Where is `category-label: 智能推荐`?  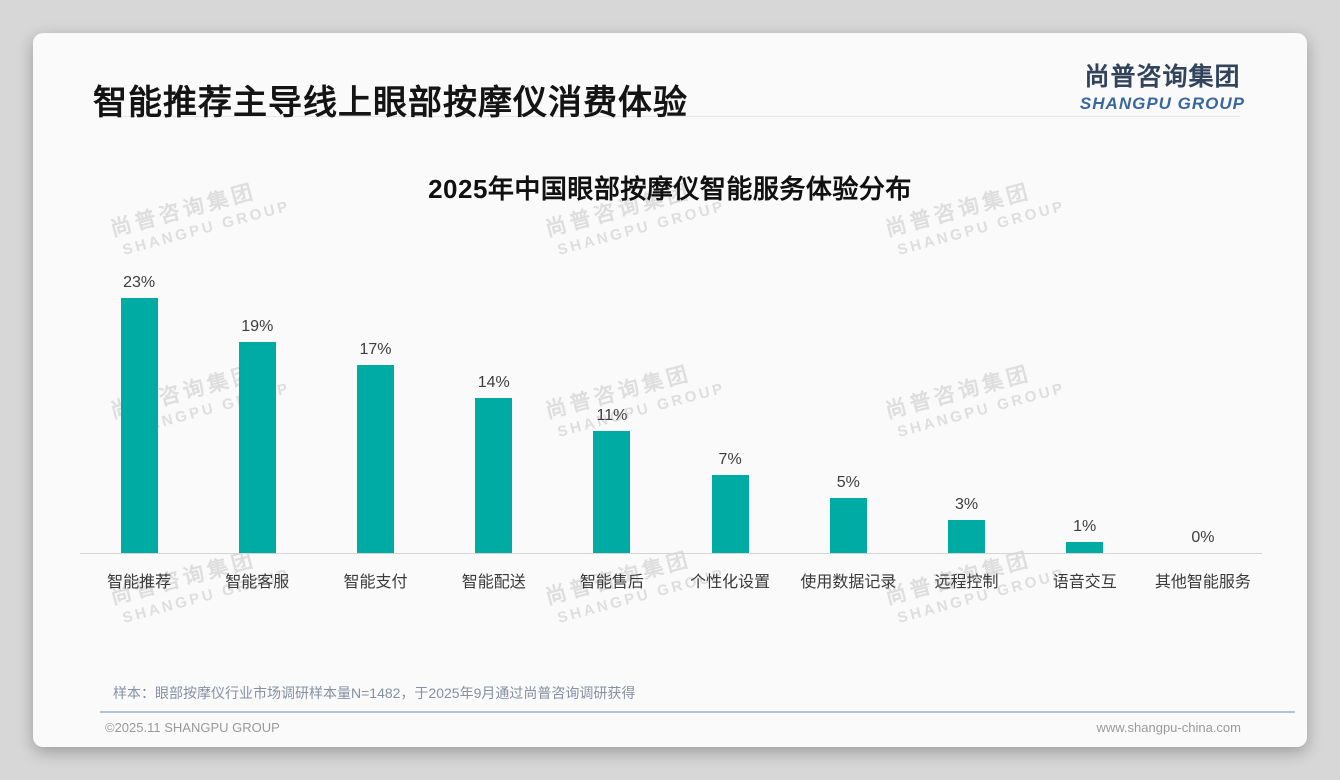 category-label: 智能推荐 is located at coordinates (139, 582).